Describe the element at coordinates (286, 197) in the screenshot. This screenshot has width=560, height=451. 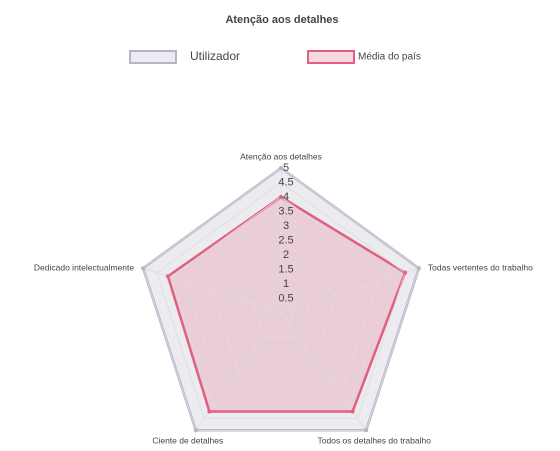
I see `r-tick-label: 4` at that location.